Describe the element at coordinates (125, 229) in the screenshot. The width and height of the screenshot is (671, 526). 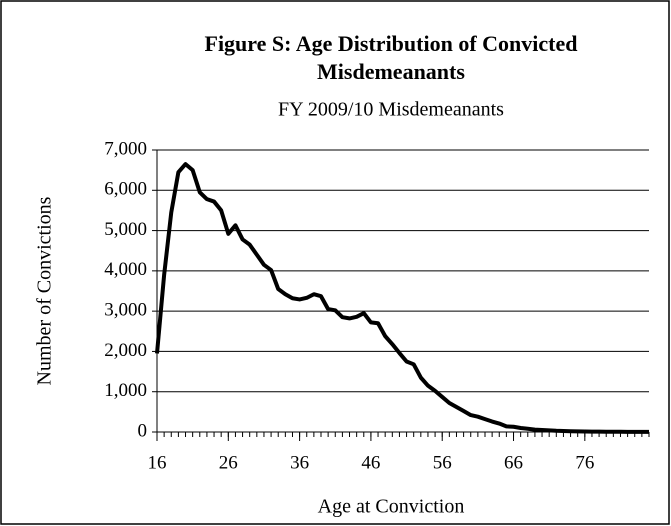
I see `y-tick-label: 5,000` at that location.